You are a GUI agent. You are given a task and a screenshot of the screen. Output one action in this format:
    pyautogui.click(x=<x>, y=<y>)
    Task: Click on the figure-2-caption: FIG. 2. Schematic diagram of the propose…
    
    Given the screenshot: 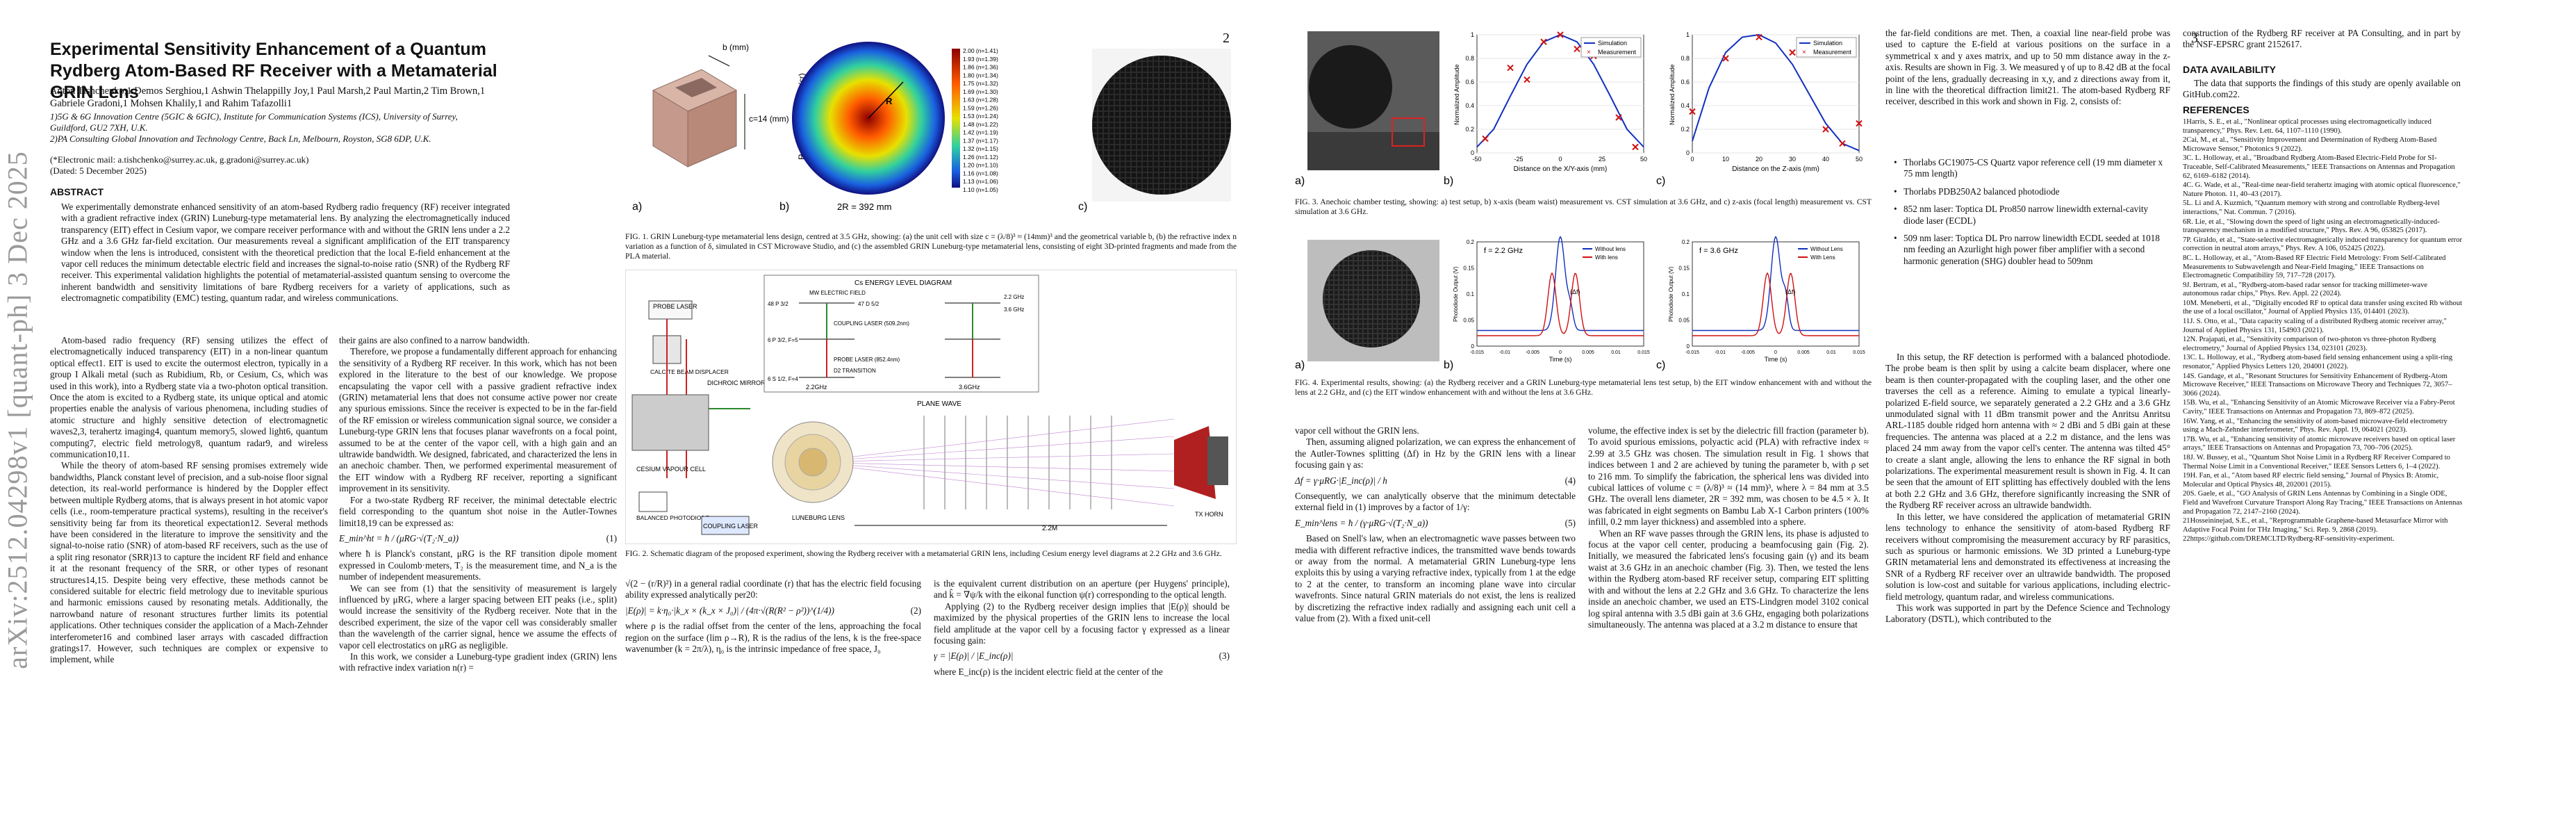 What is the action you would take?
    pyautogui.click(x=924, y=553)
    